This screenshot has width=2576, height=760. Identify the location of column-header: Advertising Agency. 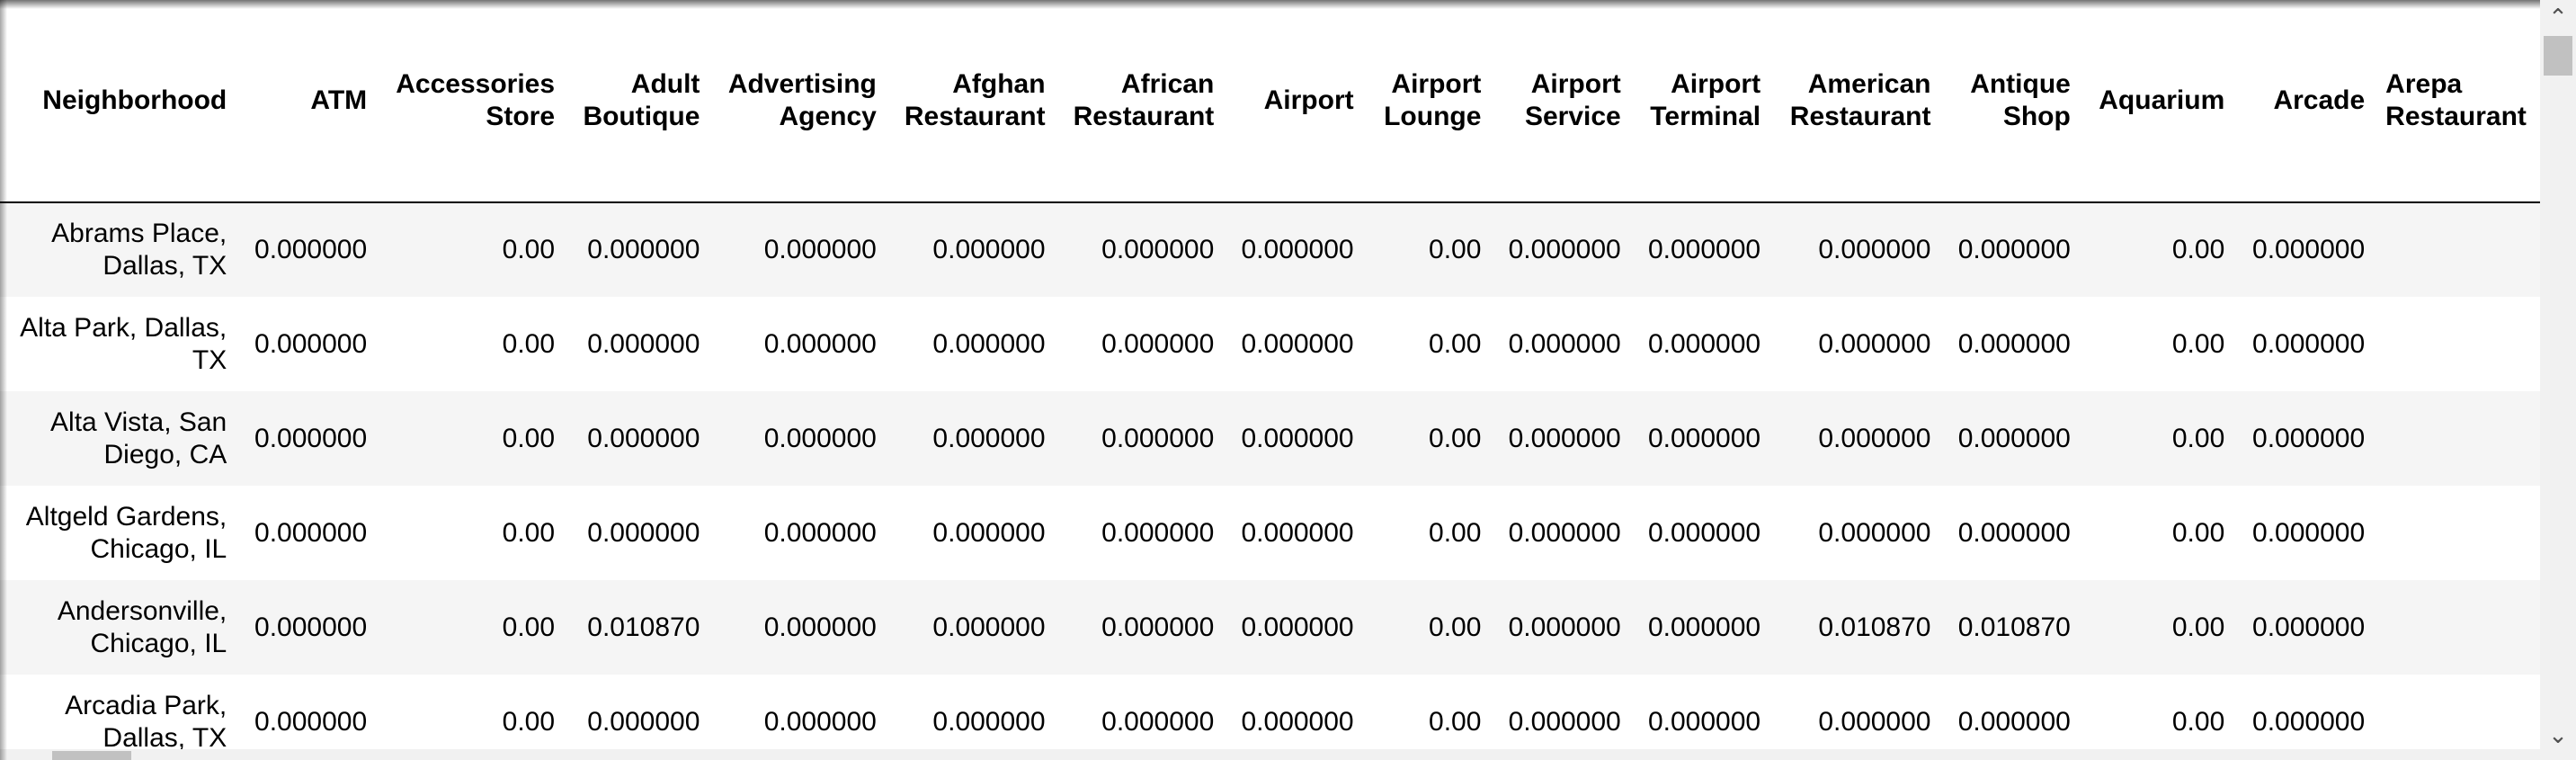
(802, 102).